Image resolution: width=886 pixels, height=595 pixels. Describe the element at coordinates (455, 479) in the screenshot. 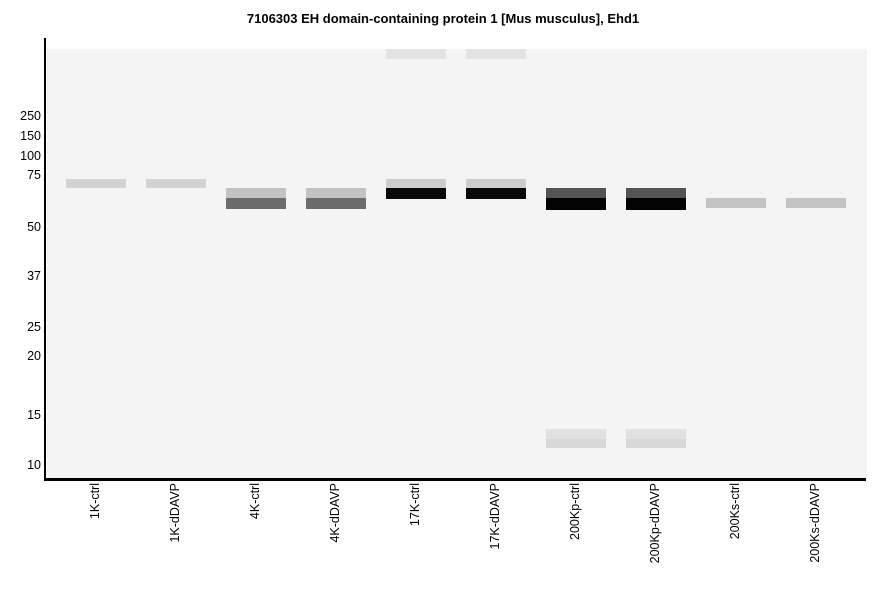

I see `x-axis-line` at that location.